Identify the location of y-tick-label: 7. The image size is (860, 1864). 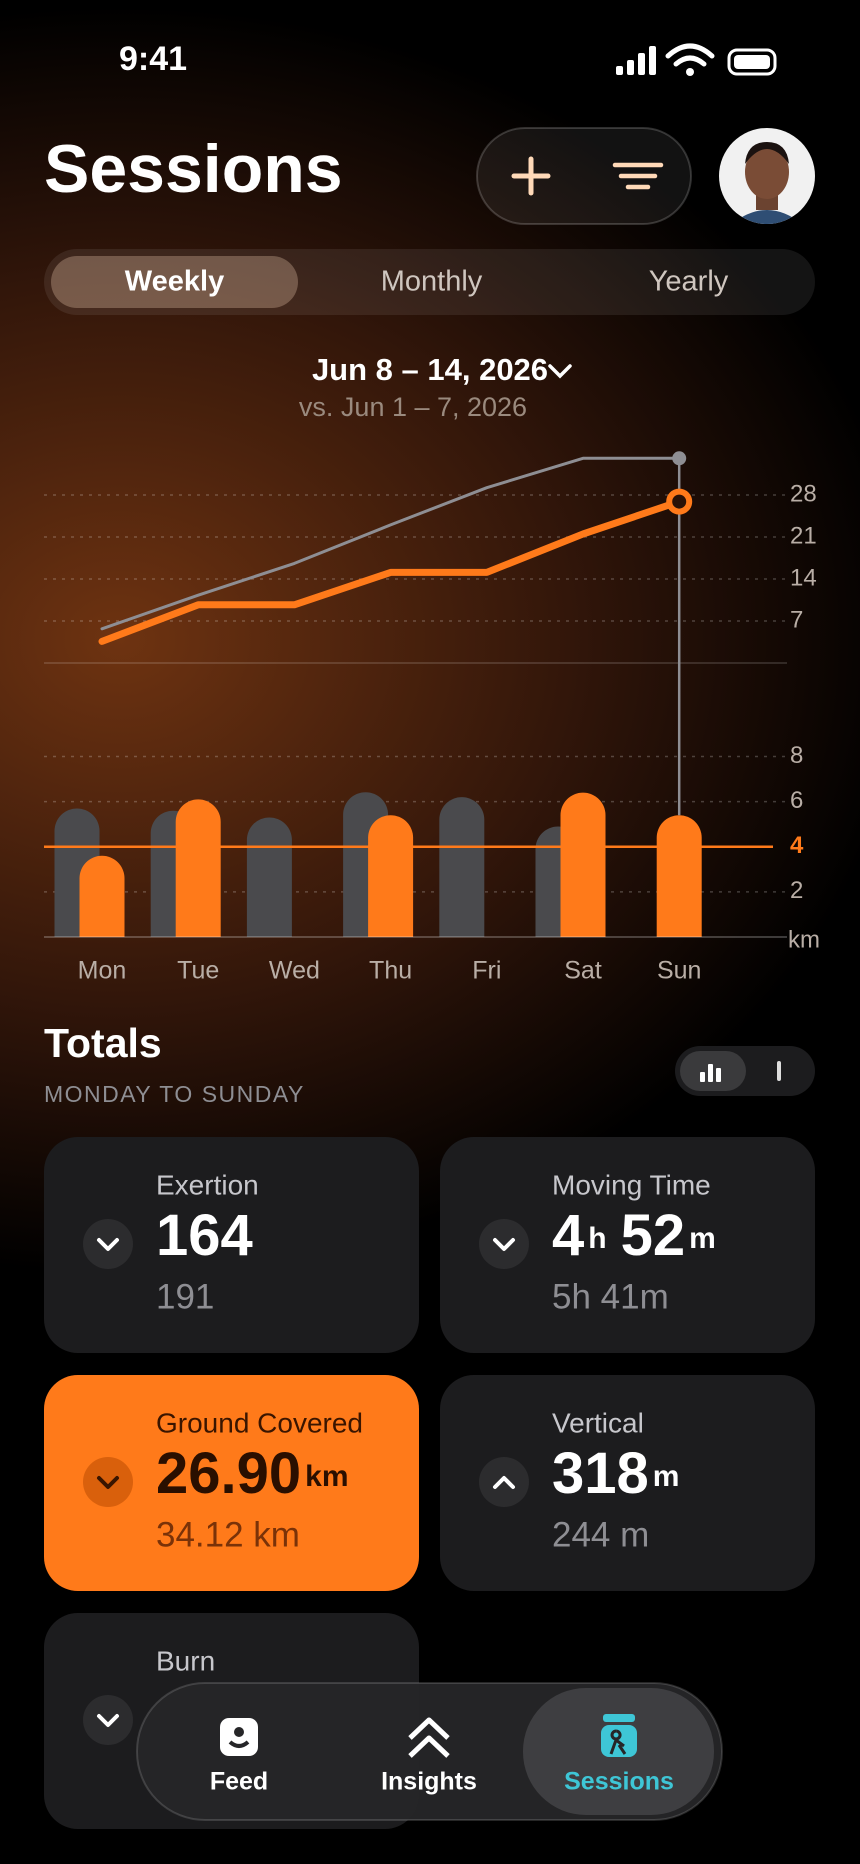
(796, 619).